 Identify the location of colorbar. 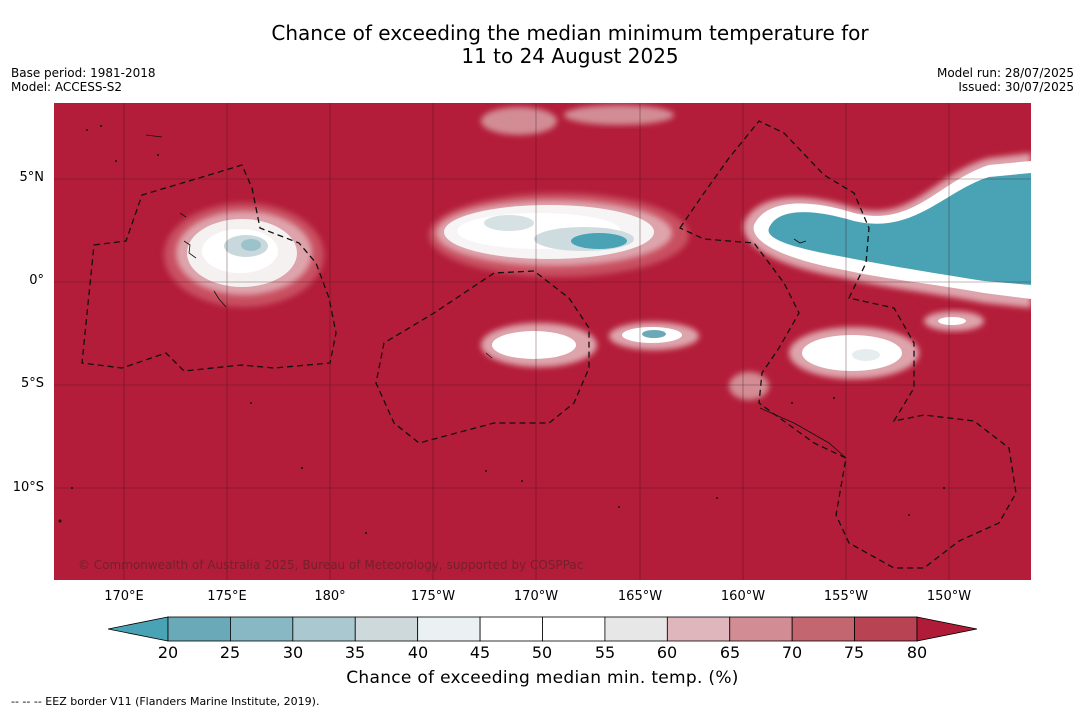
(543, 629).